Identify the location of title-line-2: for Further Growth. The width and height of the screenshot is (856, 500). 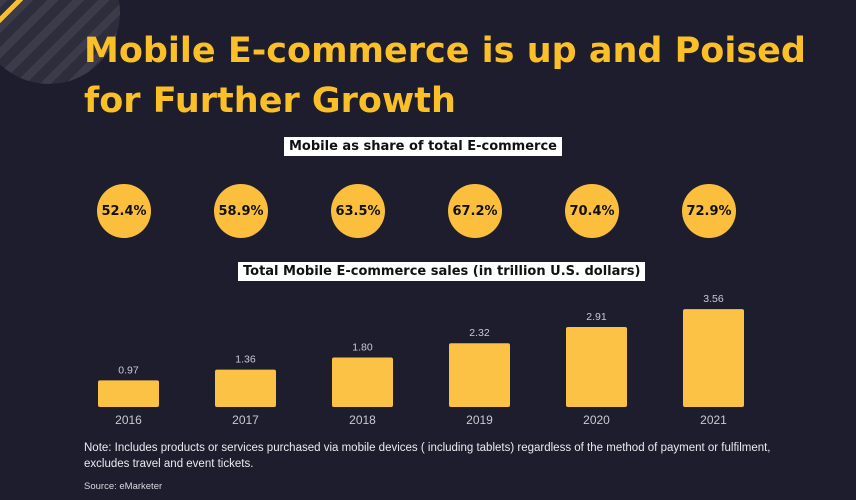
(270, 101).